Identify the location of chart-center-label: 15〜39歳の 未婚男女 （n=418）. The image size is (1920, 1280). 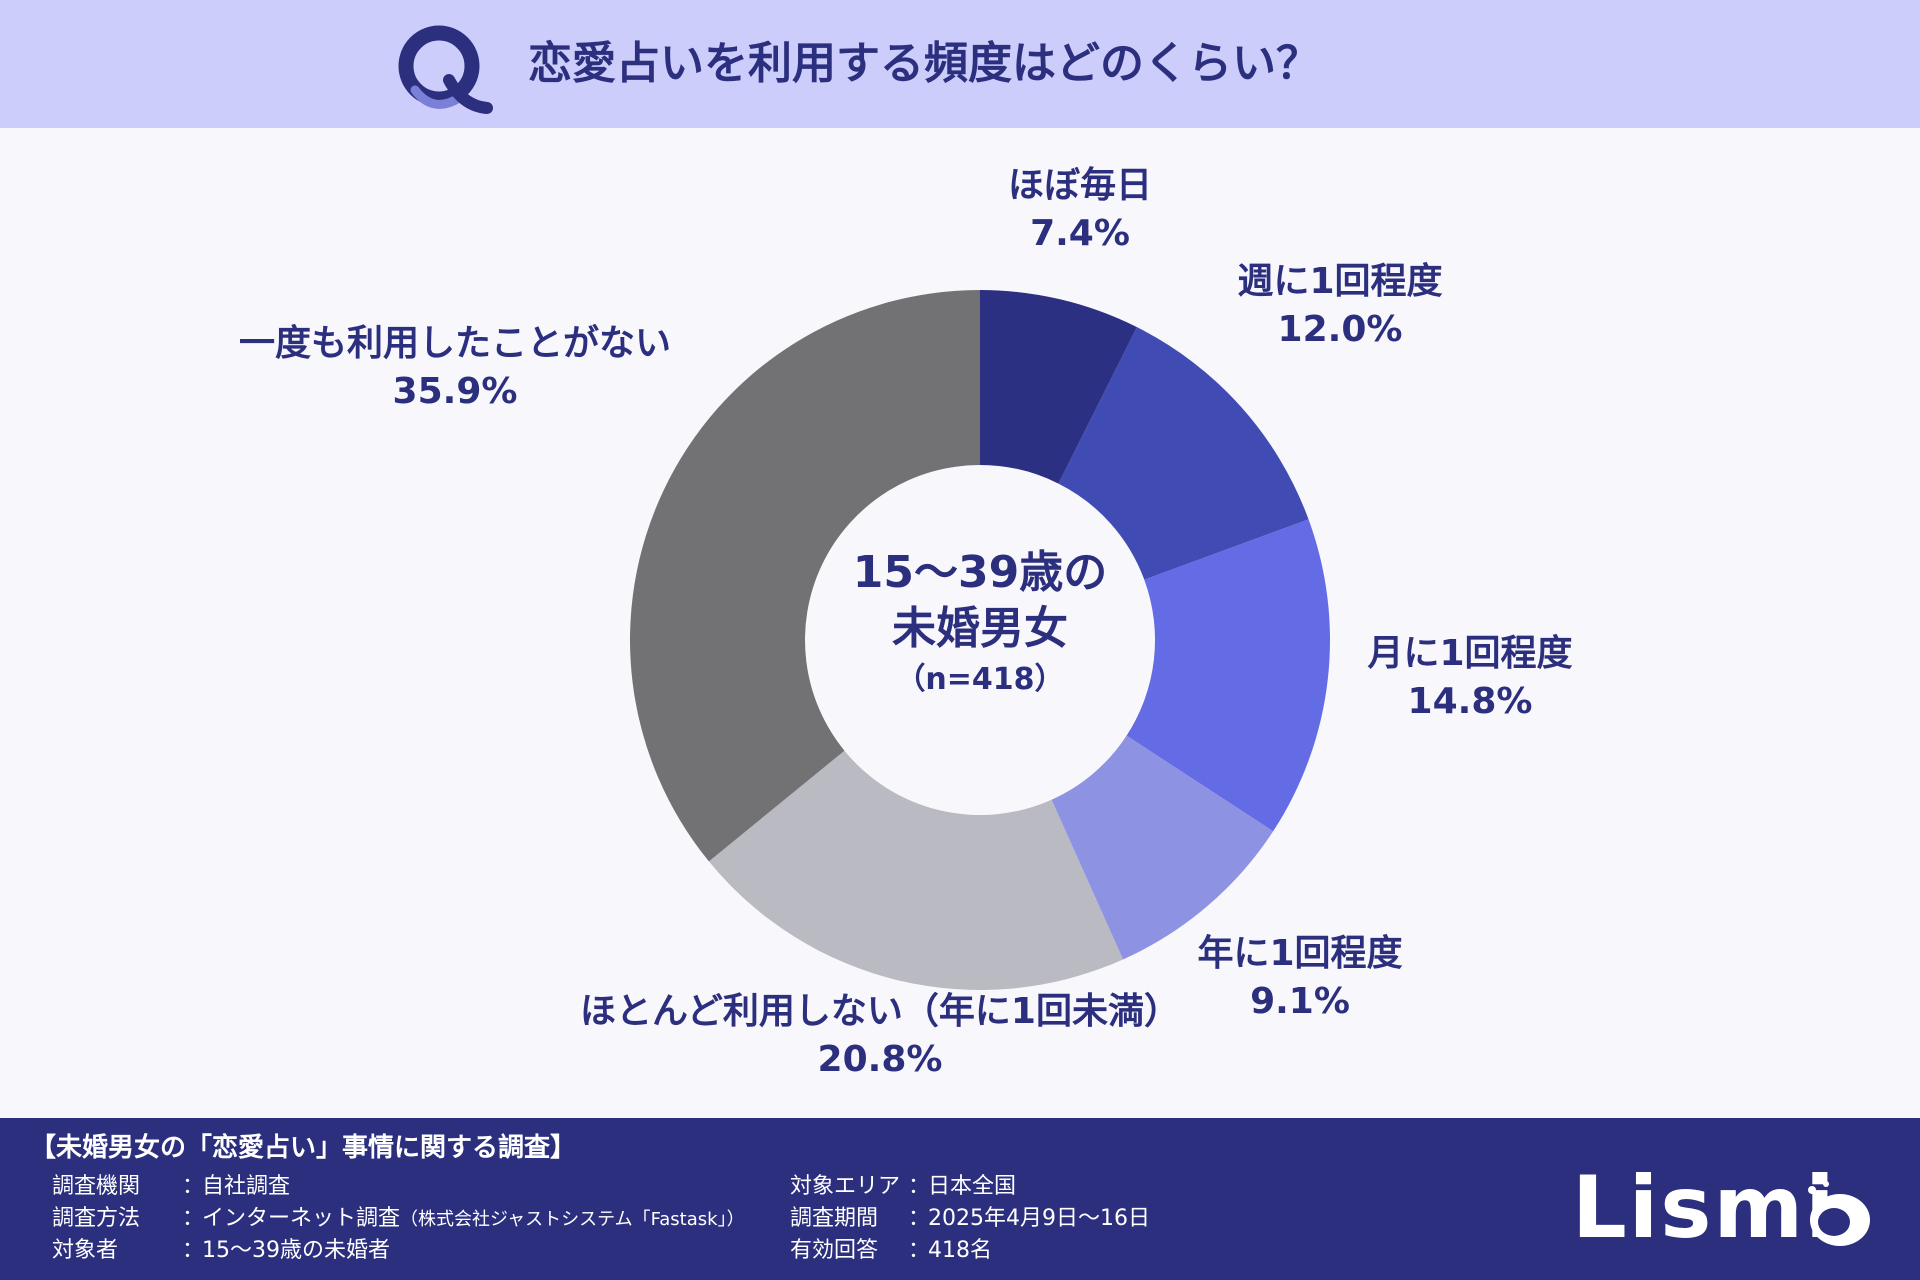
(980, 624).